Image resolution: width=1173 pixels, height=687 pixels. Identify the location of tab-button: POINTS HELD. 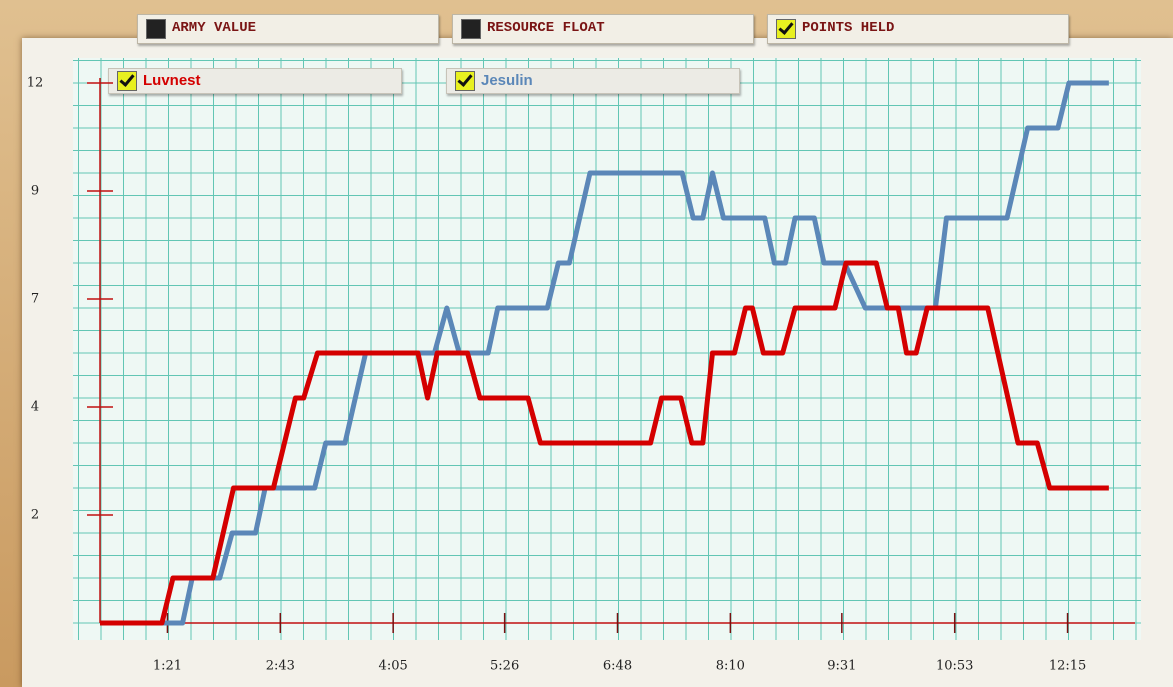
(918, 29).